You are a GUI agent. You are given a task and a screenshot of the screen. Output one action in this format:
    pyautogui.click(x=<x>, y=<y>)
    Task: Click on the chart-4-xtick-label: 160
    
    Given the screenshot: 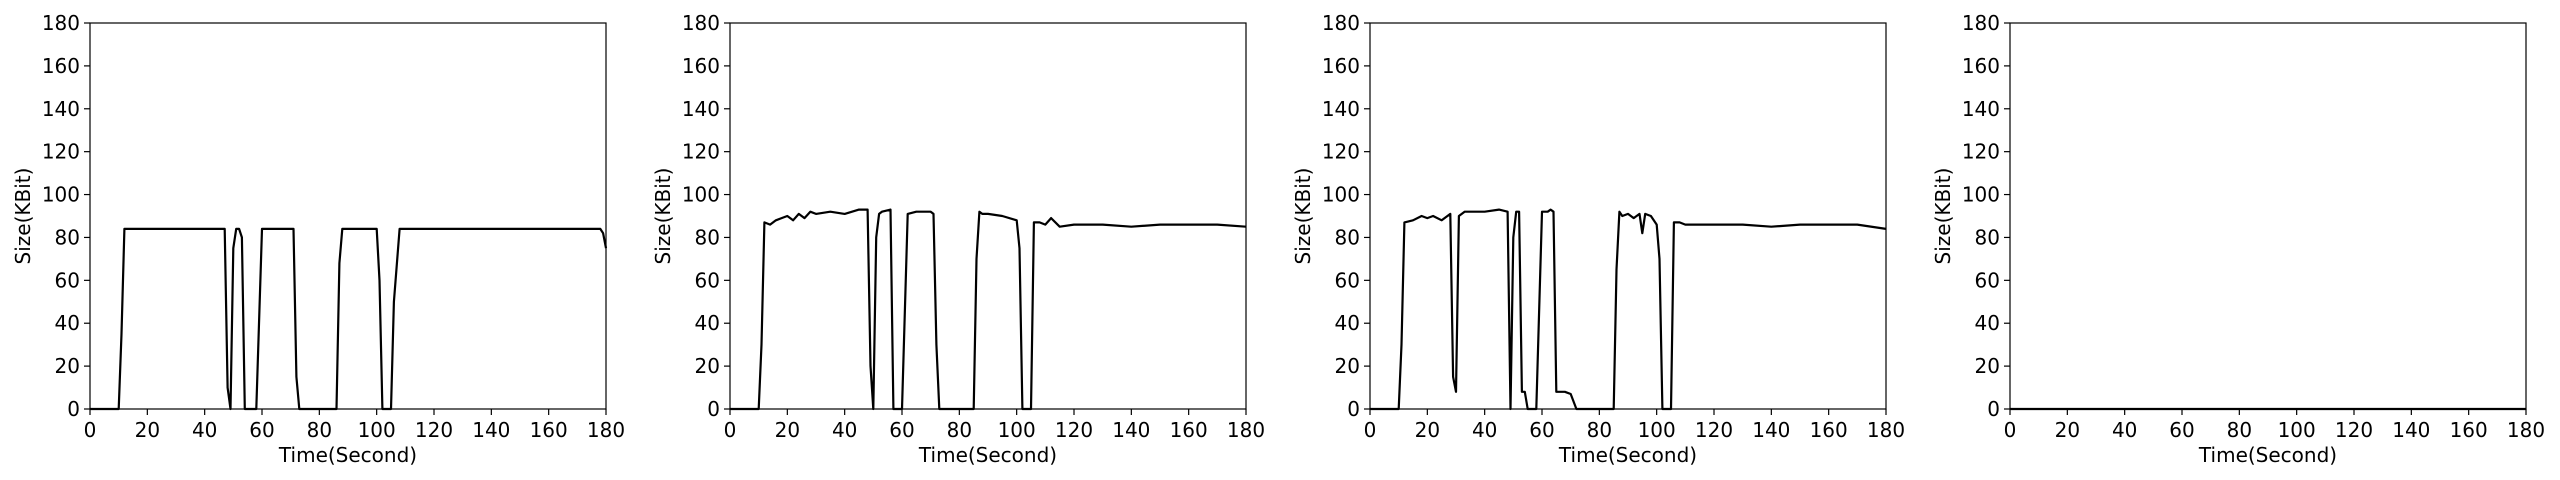 What is the action you would take?
    pyautogui.click(x=2469, y=430)
    